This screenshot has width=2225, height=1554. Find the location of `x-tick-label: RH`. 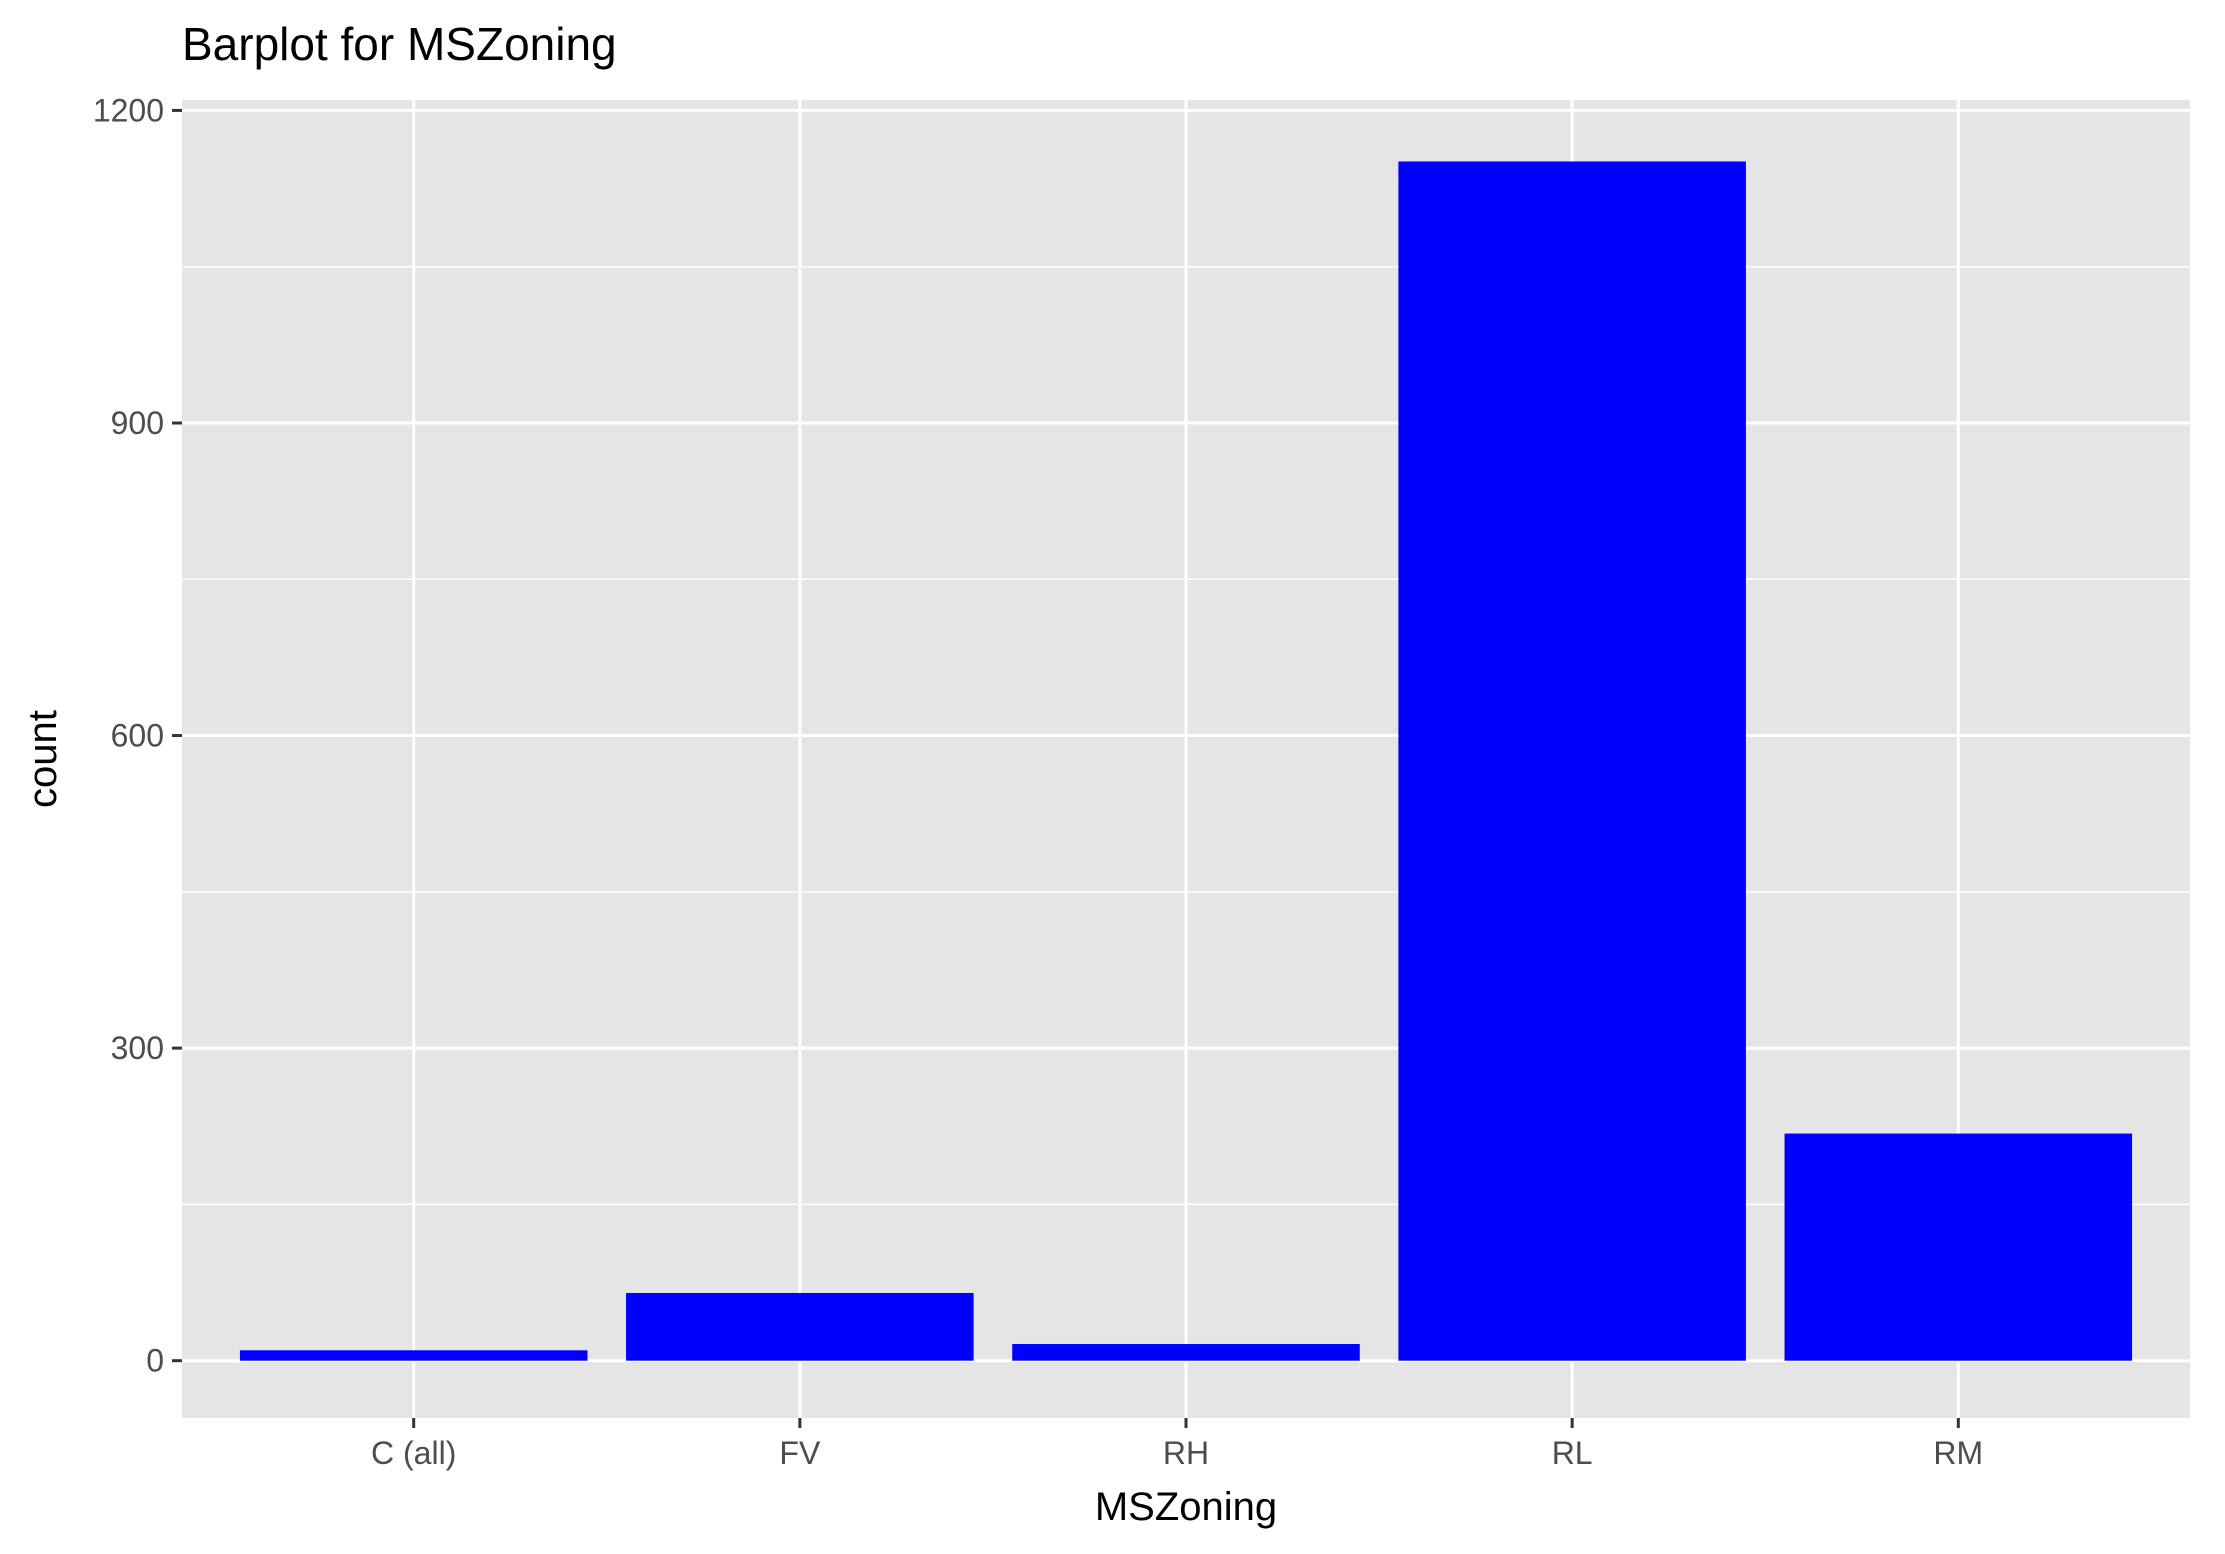

x-tick-label: RH is located at coordinates (1186, 1453).